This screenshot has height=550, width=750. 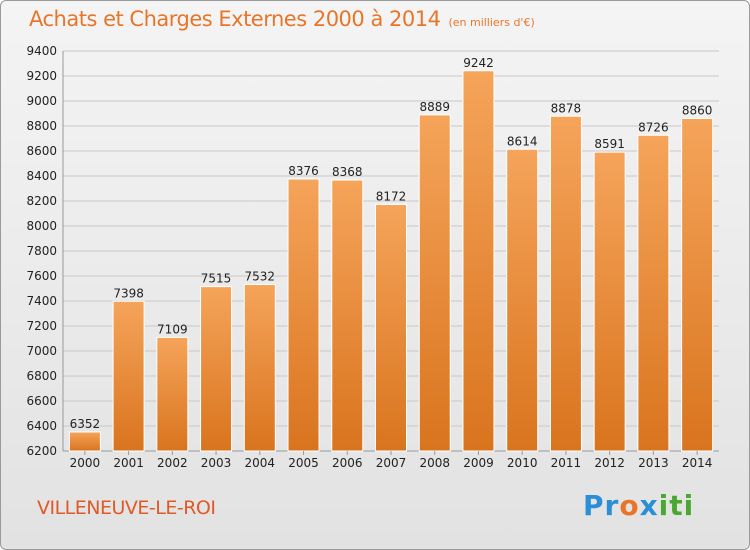 I want to click on x-tick-label: 2006, so click(x=347, y=463).